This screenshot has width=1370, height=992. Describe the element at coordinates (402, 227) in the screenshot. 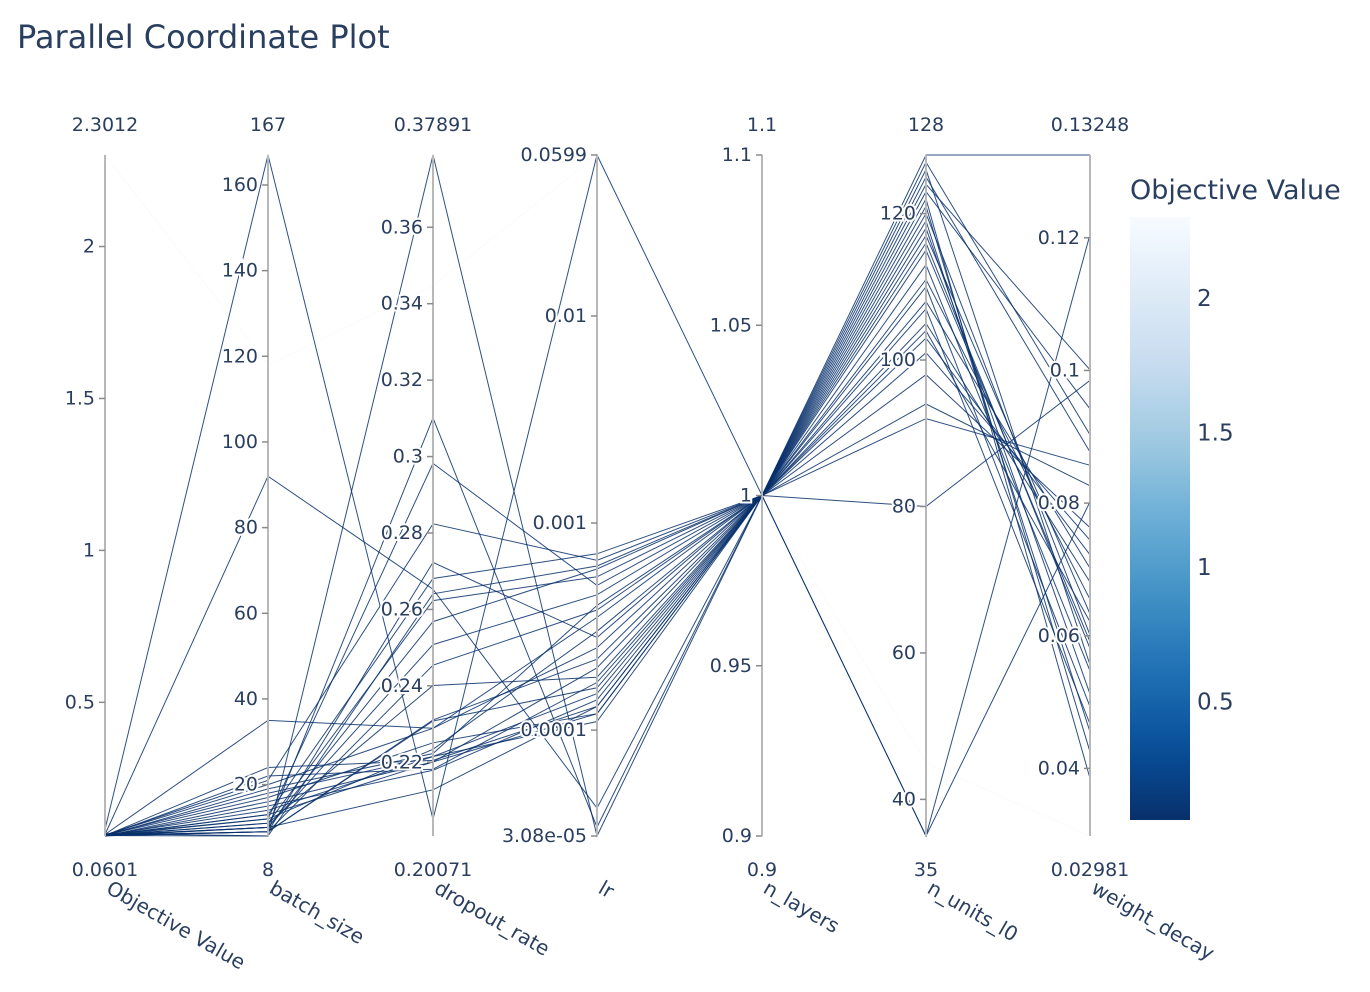

I see `tick-label: 0.36` at that location.